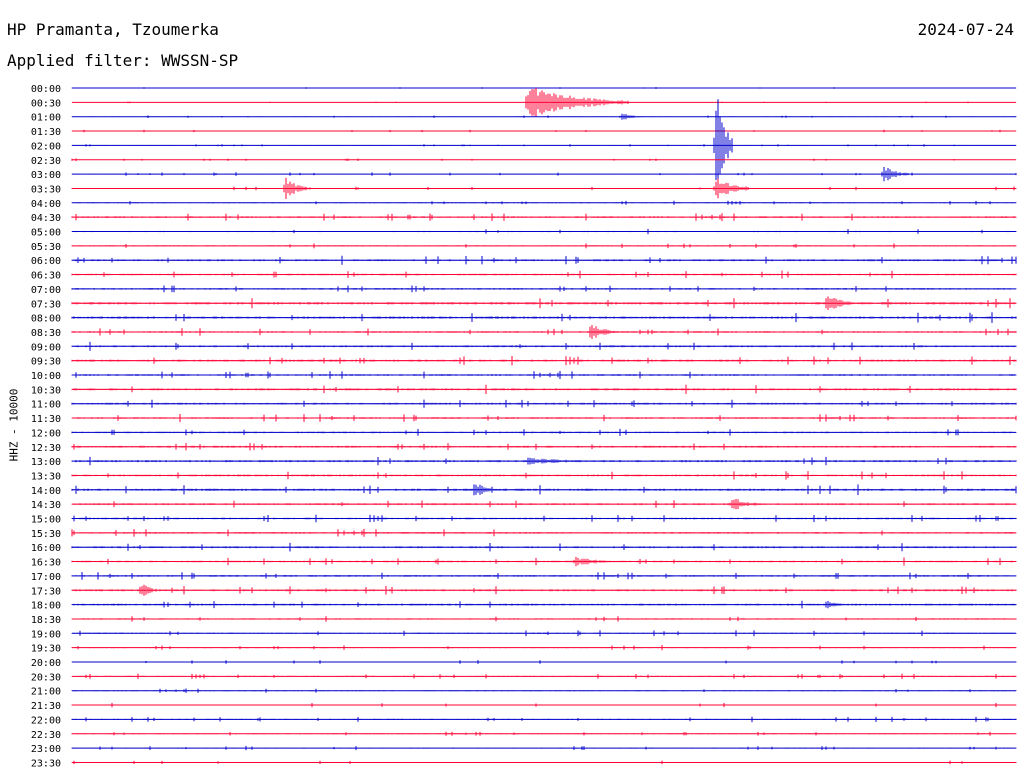  Describe the element at coordinates (46, 476) in the screenshot. I see `row-time-label: 13:30` at that location.